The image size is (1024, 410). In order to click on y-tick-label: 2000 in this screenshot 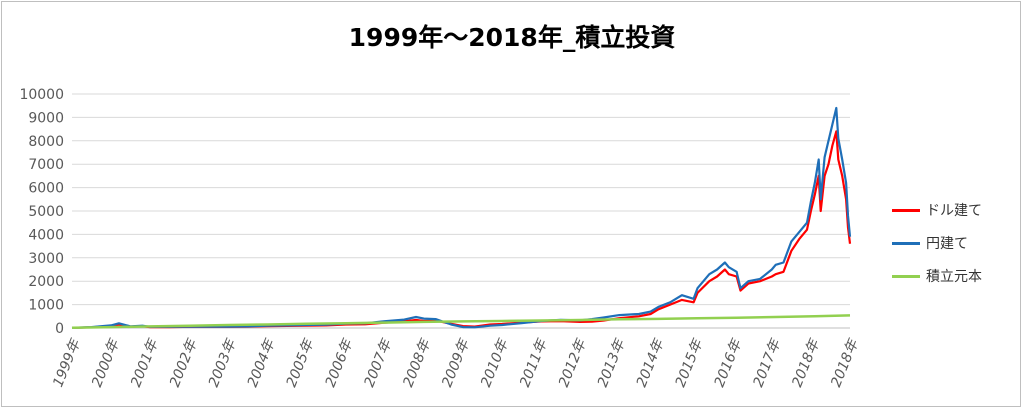, I will do `click(46, 282)`.